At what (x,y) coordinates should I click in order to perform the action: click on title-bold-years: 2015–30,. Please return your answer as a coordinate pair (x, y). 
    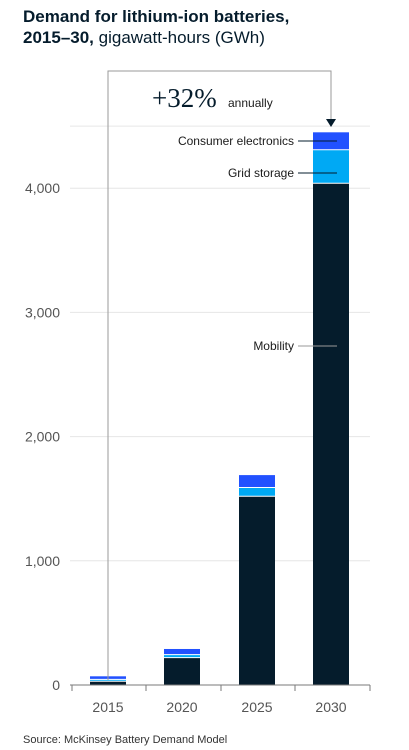
    Looking at the image, I should click on (58, 37).